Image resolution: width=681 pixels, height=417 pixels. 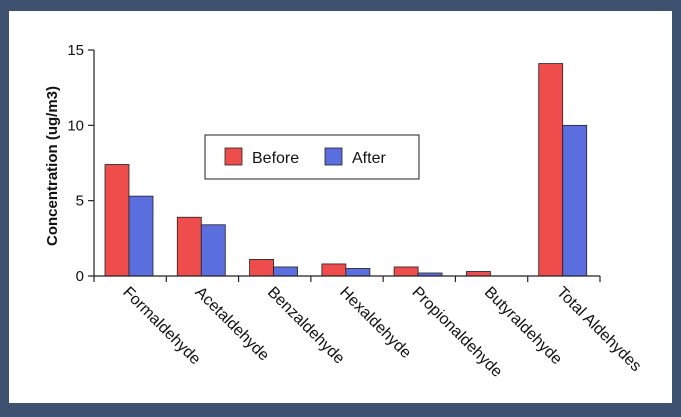 What do you see at coordinates (375, 323) in the screenshot?
I see `x-tick-label-hexaldehyde: Hexaldehyde` at bounding box center [375, 323].